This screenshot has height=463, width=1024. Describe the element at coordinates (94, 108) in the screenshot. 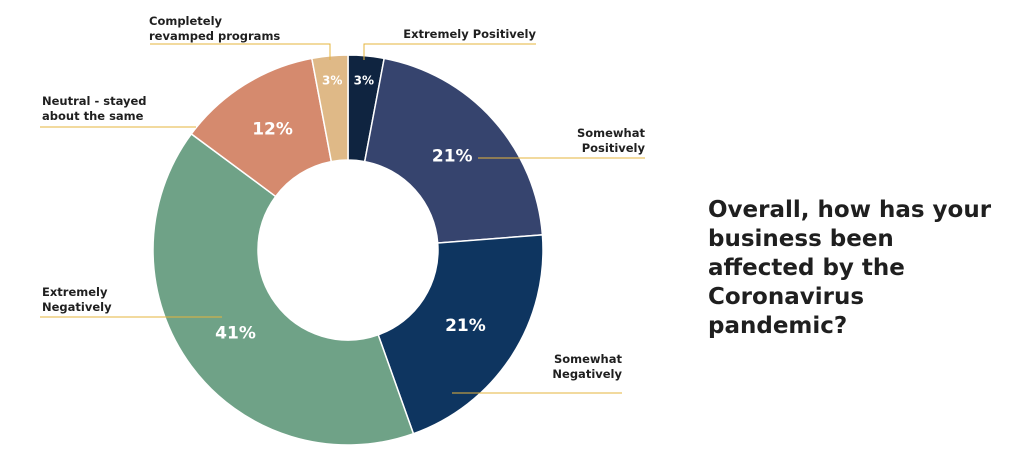

I see `category-label-neutral: Neutral - stayed about the same` at that location.